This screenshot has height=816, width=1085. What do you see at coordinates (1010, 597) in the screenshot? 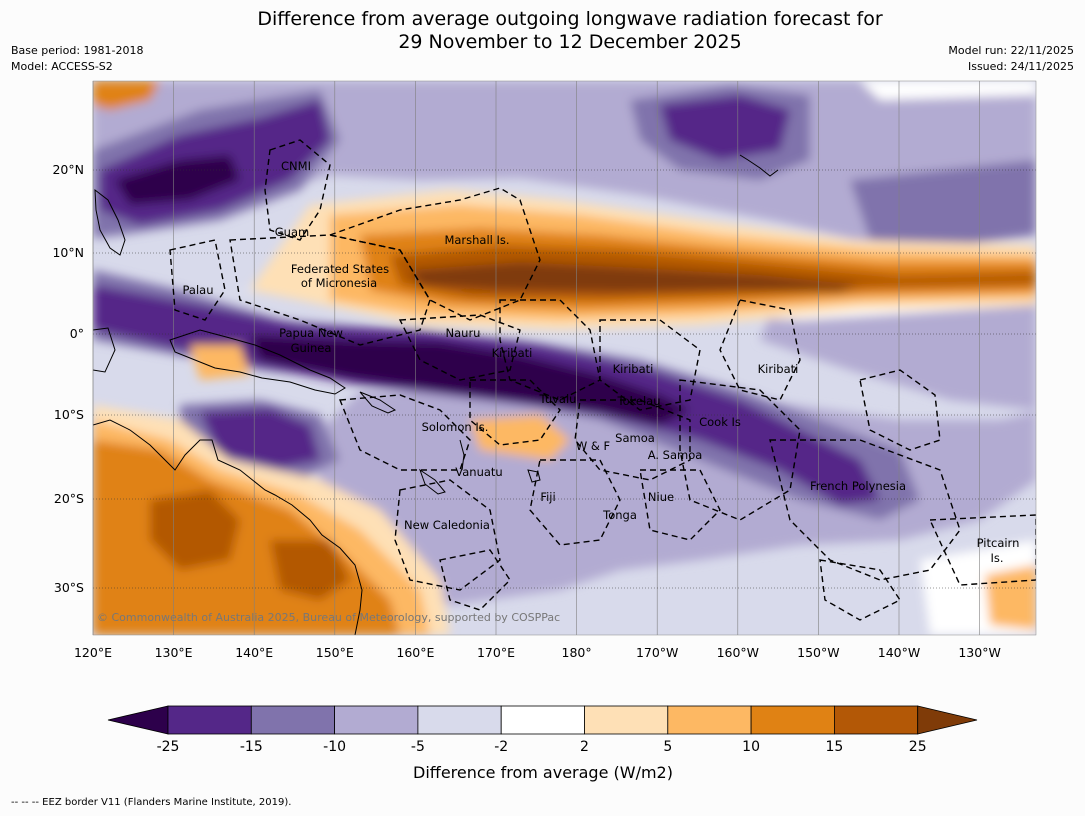
I see `region-pitcairn-orange` at bounding box center [1010, 597].